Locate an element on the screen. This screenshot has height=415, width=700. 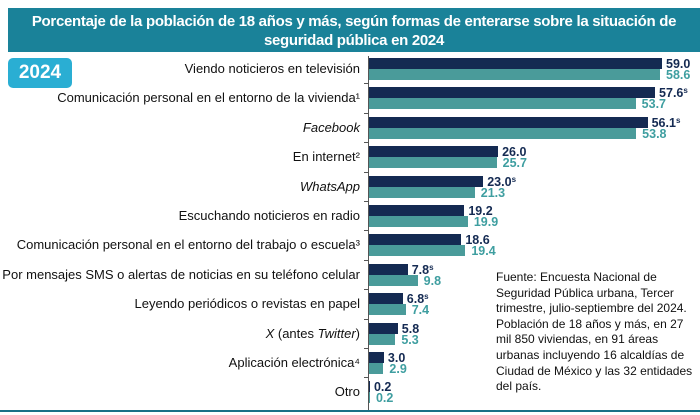
category-label: Aplicación electrónica⁴ is located at coordinates (294, 362).